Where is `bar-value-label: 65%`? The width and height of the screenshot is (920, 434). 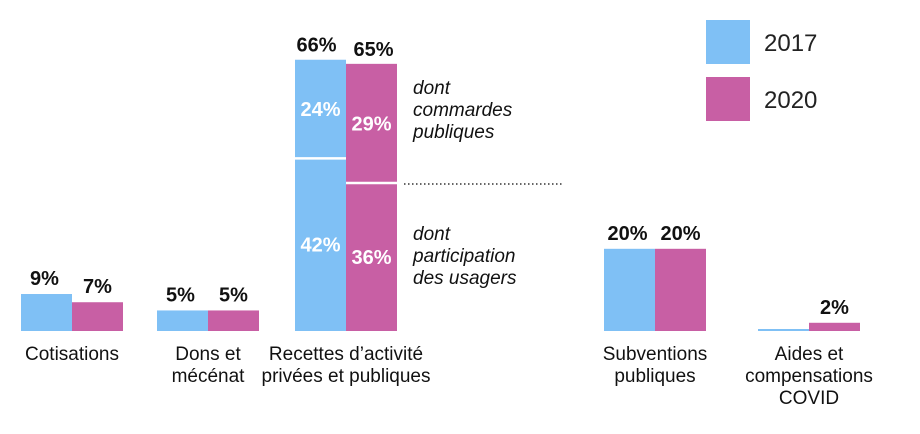 bar-value-label: 65% is located at coordinates (373, 50).